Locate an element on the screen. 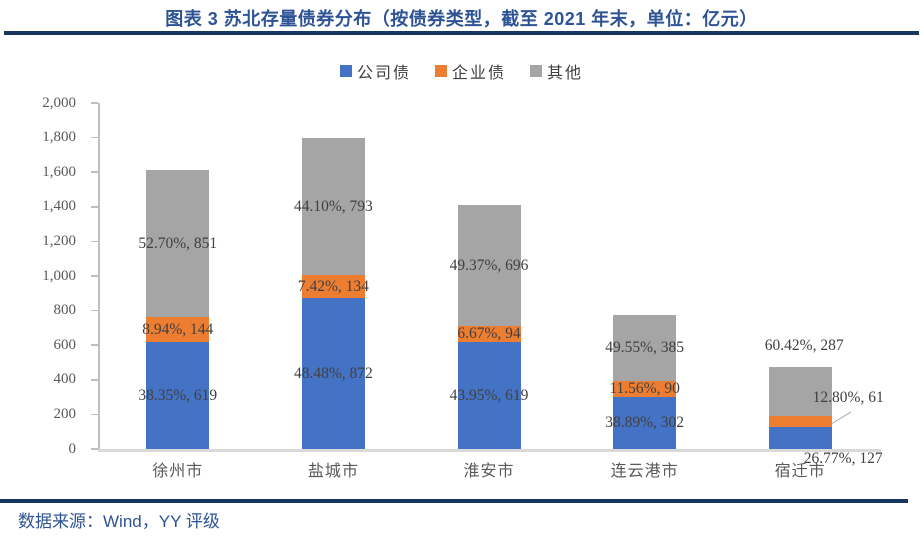 This screenshot has width=923, height=541. data-label: 7.42%, 134 is located at coordinates (333, 287).